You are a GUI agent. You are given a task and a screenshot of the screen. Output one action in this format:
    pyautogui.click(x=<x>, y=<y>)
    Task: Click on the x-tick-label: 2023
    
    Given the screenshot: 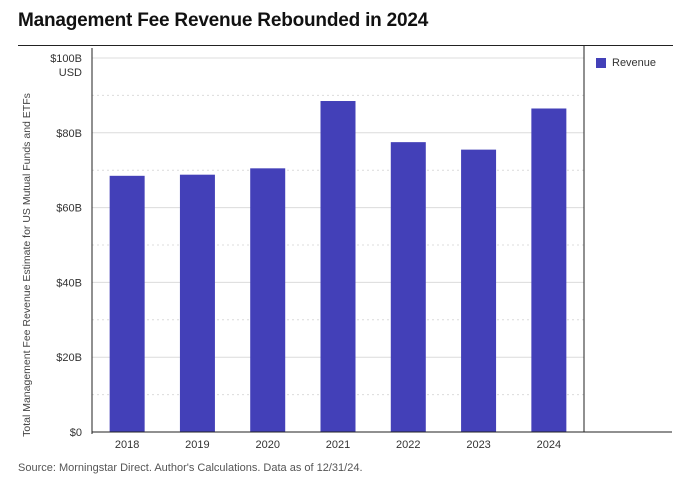 What is the action you would take?
    pyautogui.click(x=478, y=445)
    